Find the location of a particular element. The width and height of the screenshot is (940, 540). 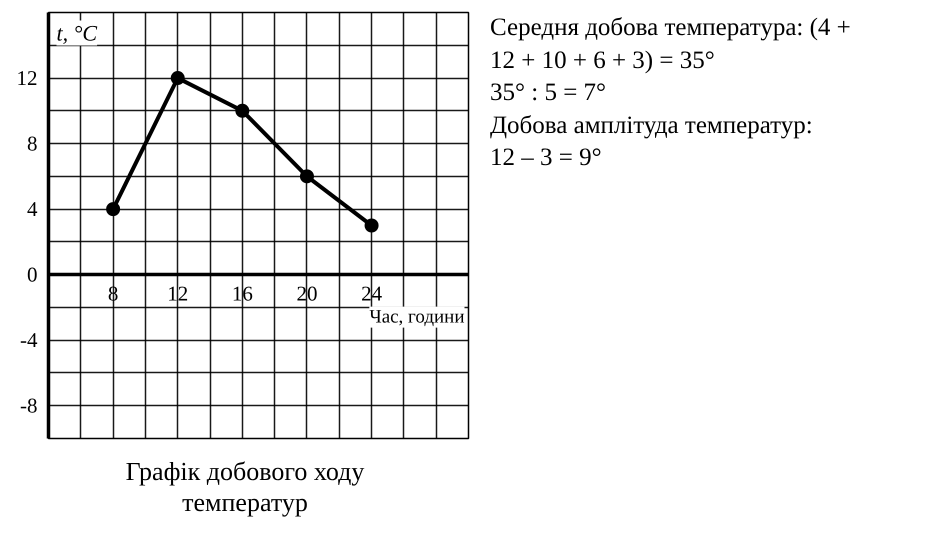

y-tick-label: 4 is located at coordinates (32, 209).